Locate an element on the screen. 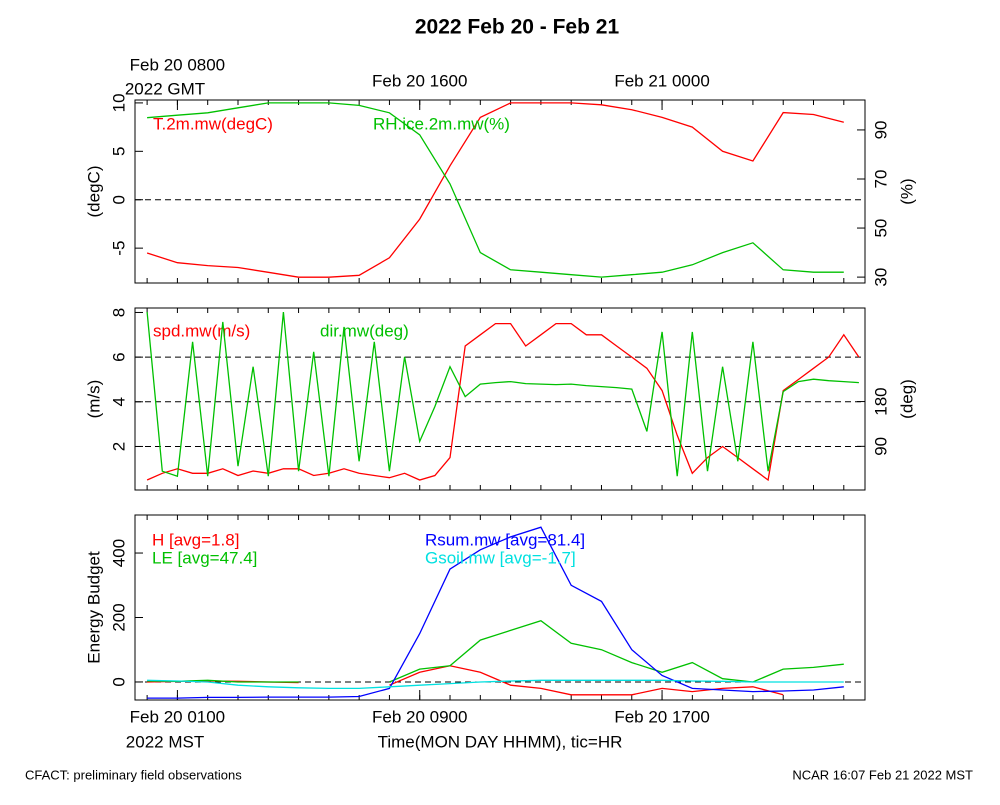 This screenshot has width=1000, height=805. x-tick-label: Feb 20 0100 is located at coordinates (177, 716).